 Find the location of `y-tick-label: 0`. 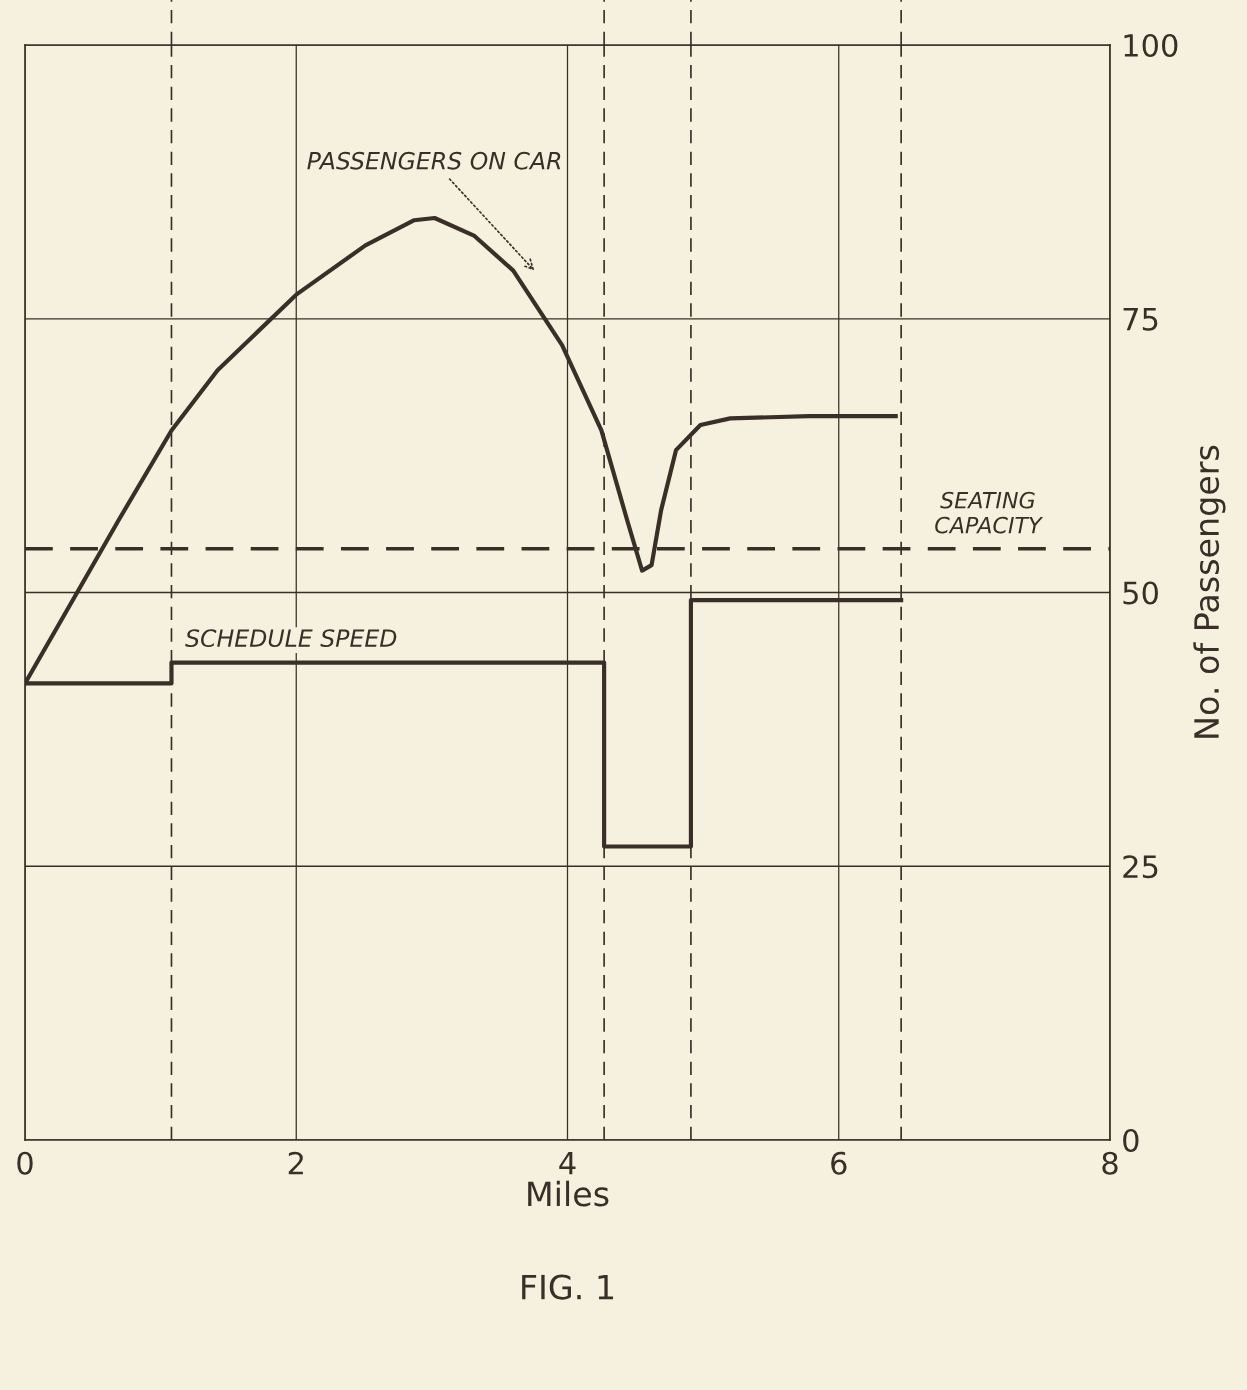

y-tick-label: 0 is located at coordinates (1131, 1140).